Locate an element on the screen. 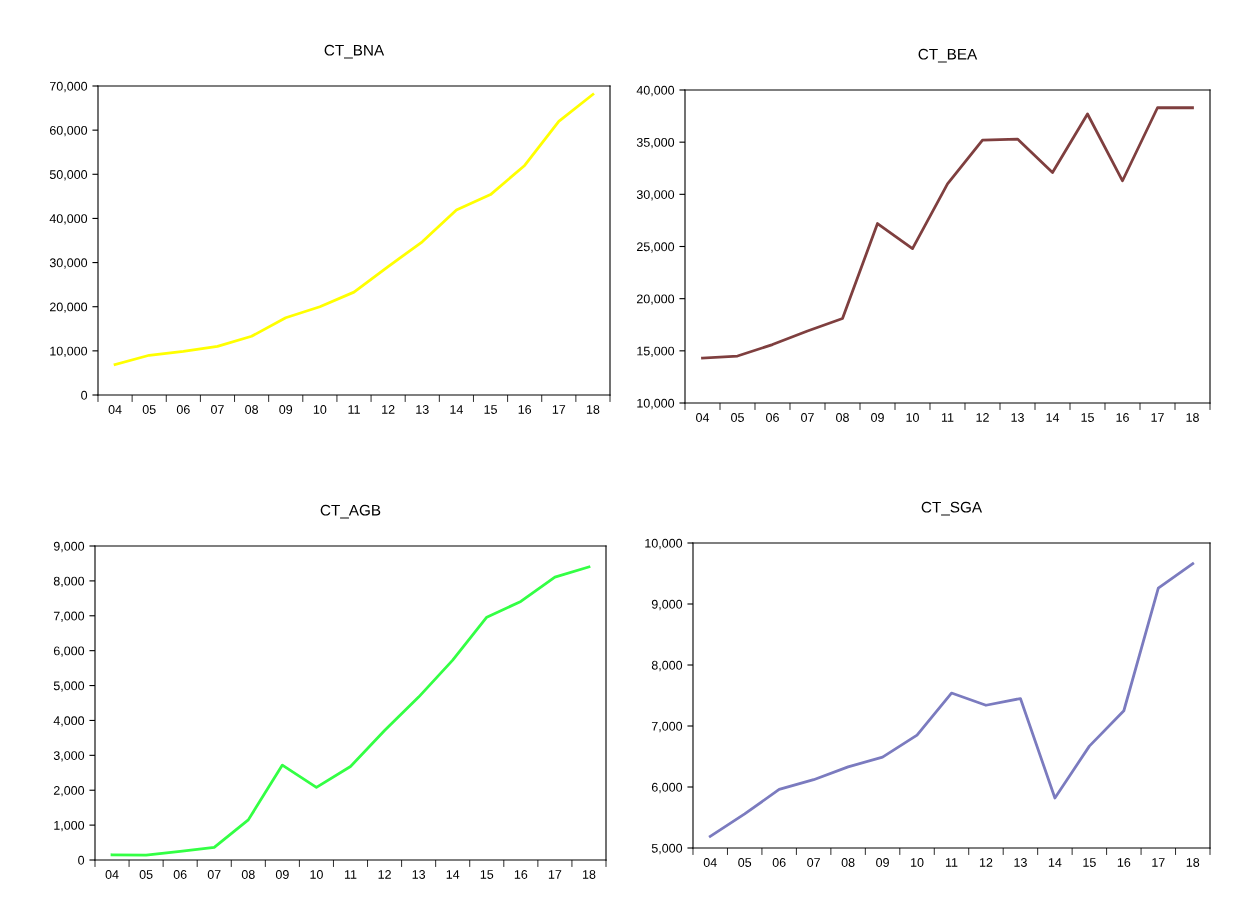  y-tick-label: 35,000 is located at coordinates (655, 143).